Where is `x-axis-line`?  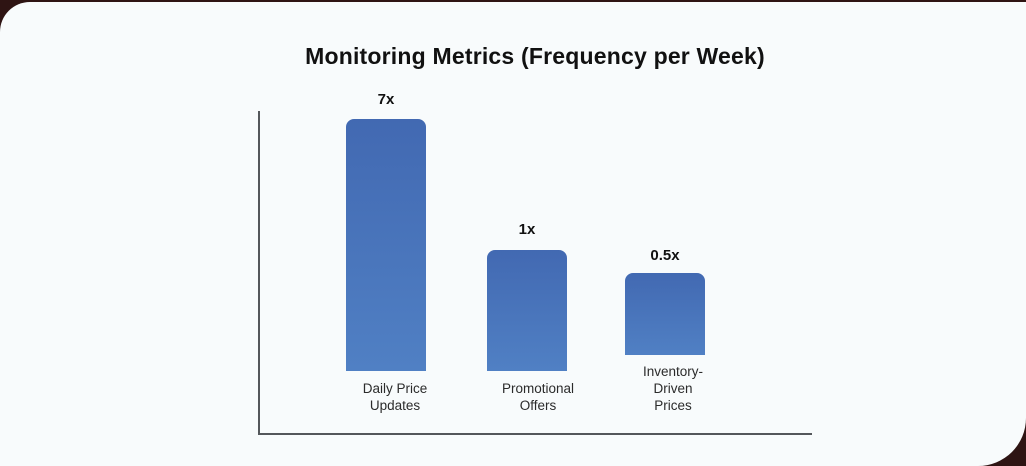 x-axis-line is located at coordinates (535, 434).